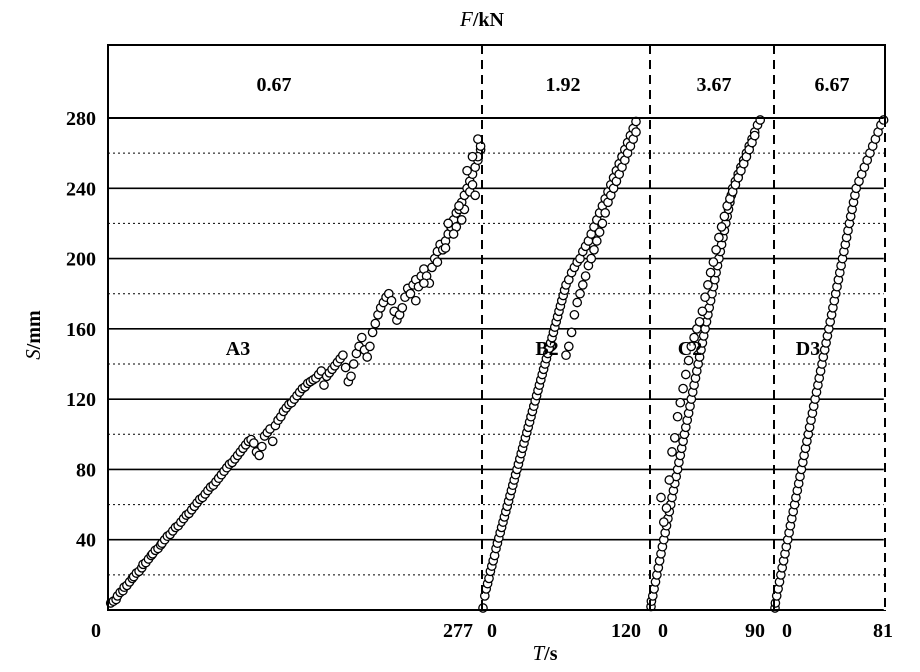 The image size is (920, 672). I want to click on y-tick-label: 200, so click(81, 260).